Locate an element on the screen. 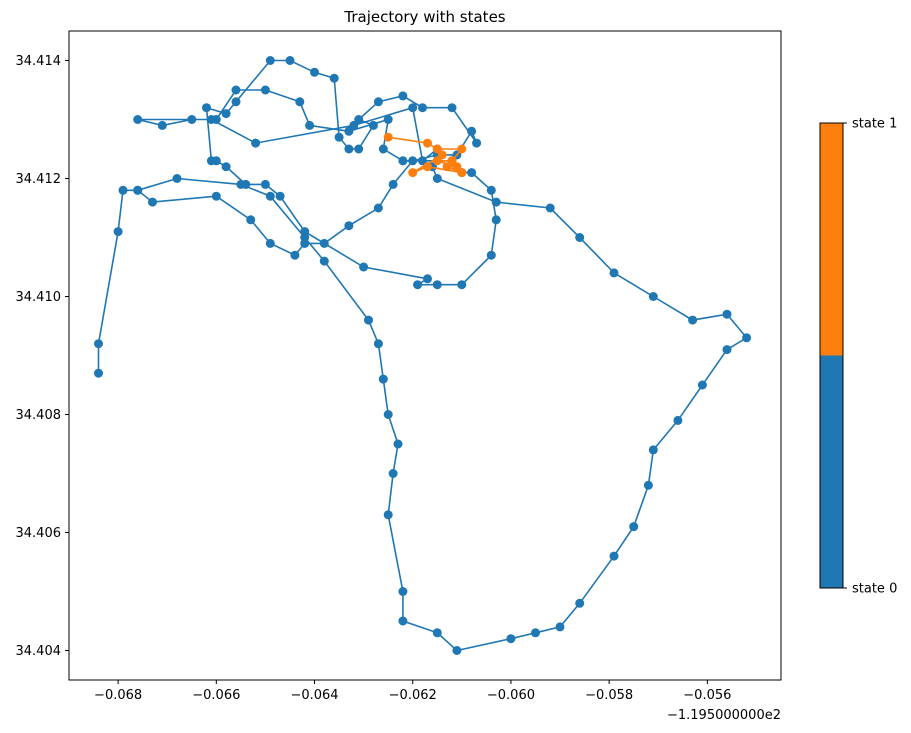 This screenshot has width=911, height=733. y-tick-label: 34.406 is located at coordinates (39, 533).